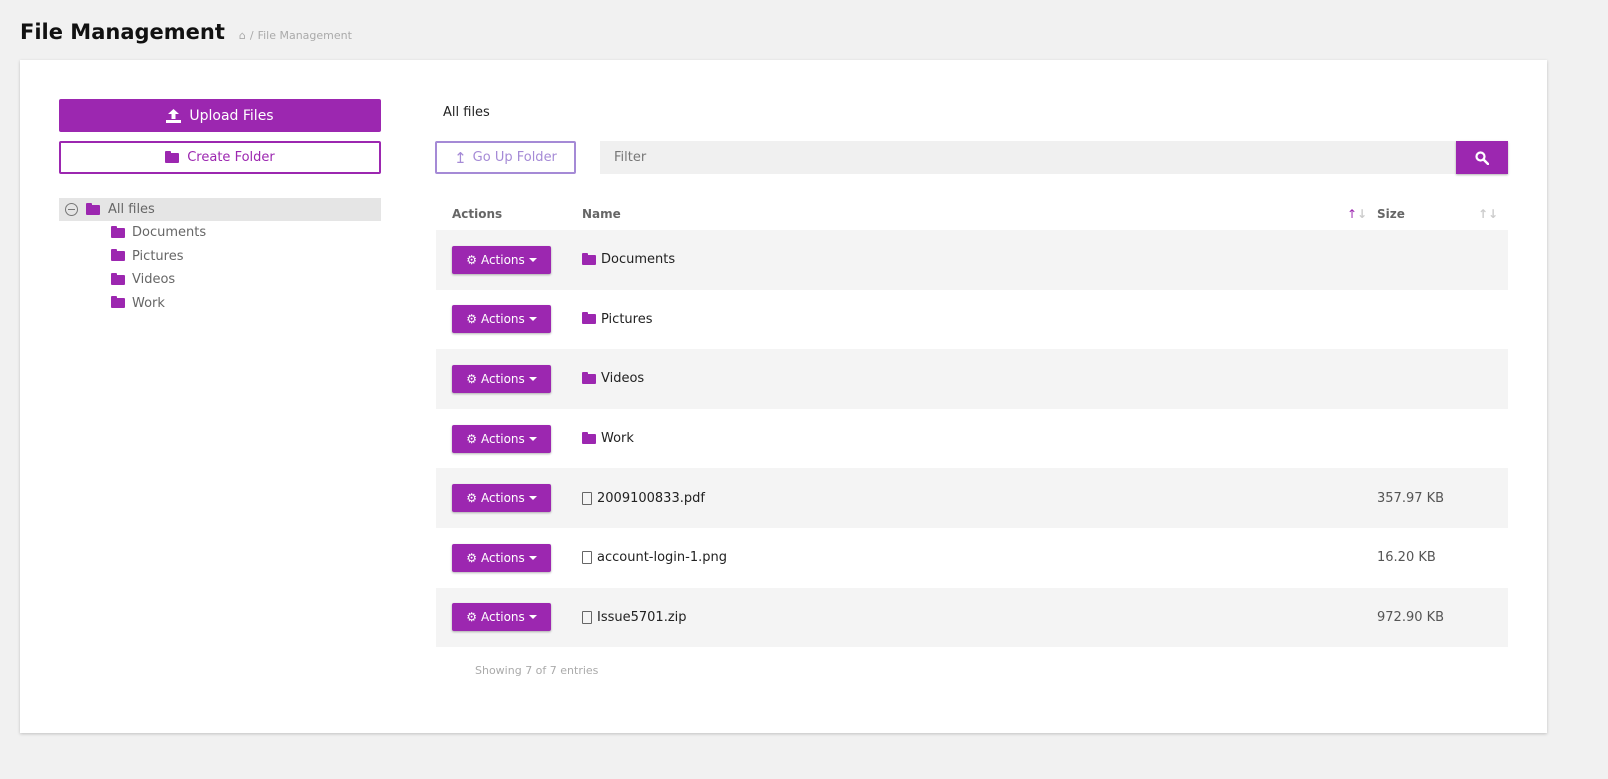 Image resolution: width=1608 pixels, height=779 pixels. What do you see at coordinates (537, 670) in the screenshot?
I see `entries-info: Showing 7 of 7 entries` at bounding box center [537, 670].